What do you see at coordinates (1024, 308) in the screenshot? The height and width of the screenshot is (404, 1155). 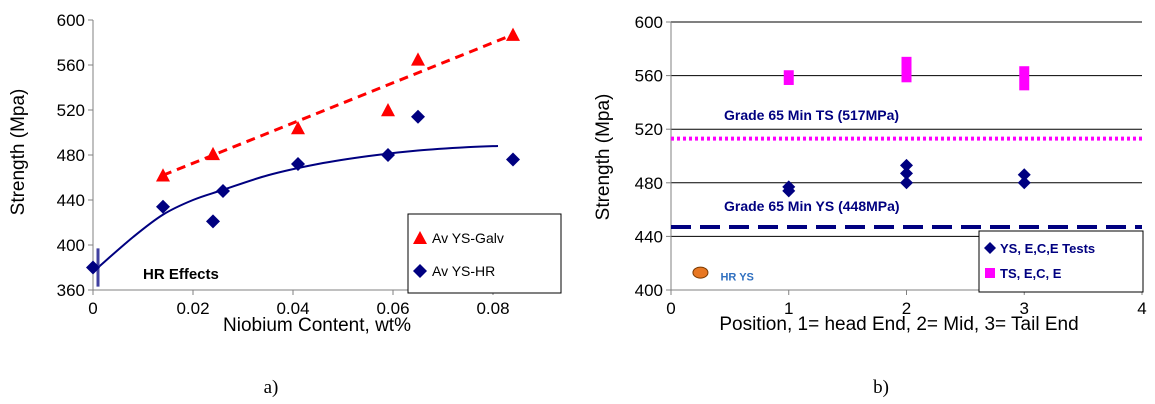 I see `x-tick-label: 3` at bounding box center [1024, 308].